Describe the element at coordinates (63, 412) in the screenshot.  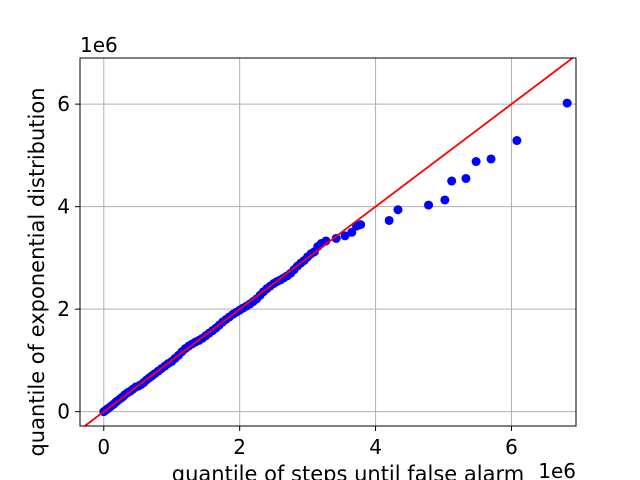
I see `y-tick-label: 0` at that location.